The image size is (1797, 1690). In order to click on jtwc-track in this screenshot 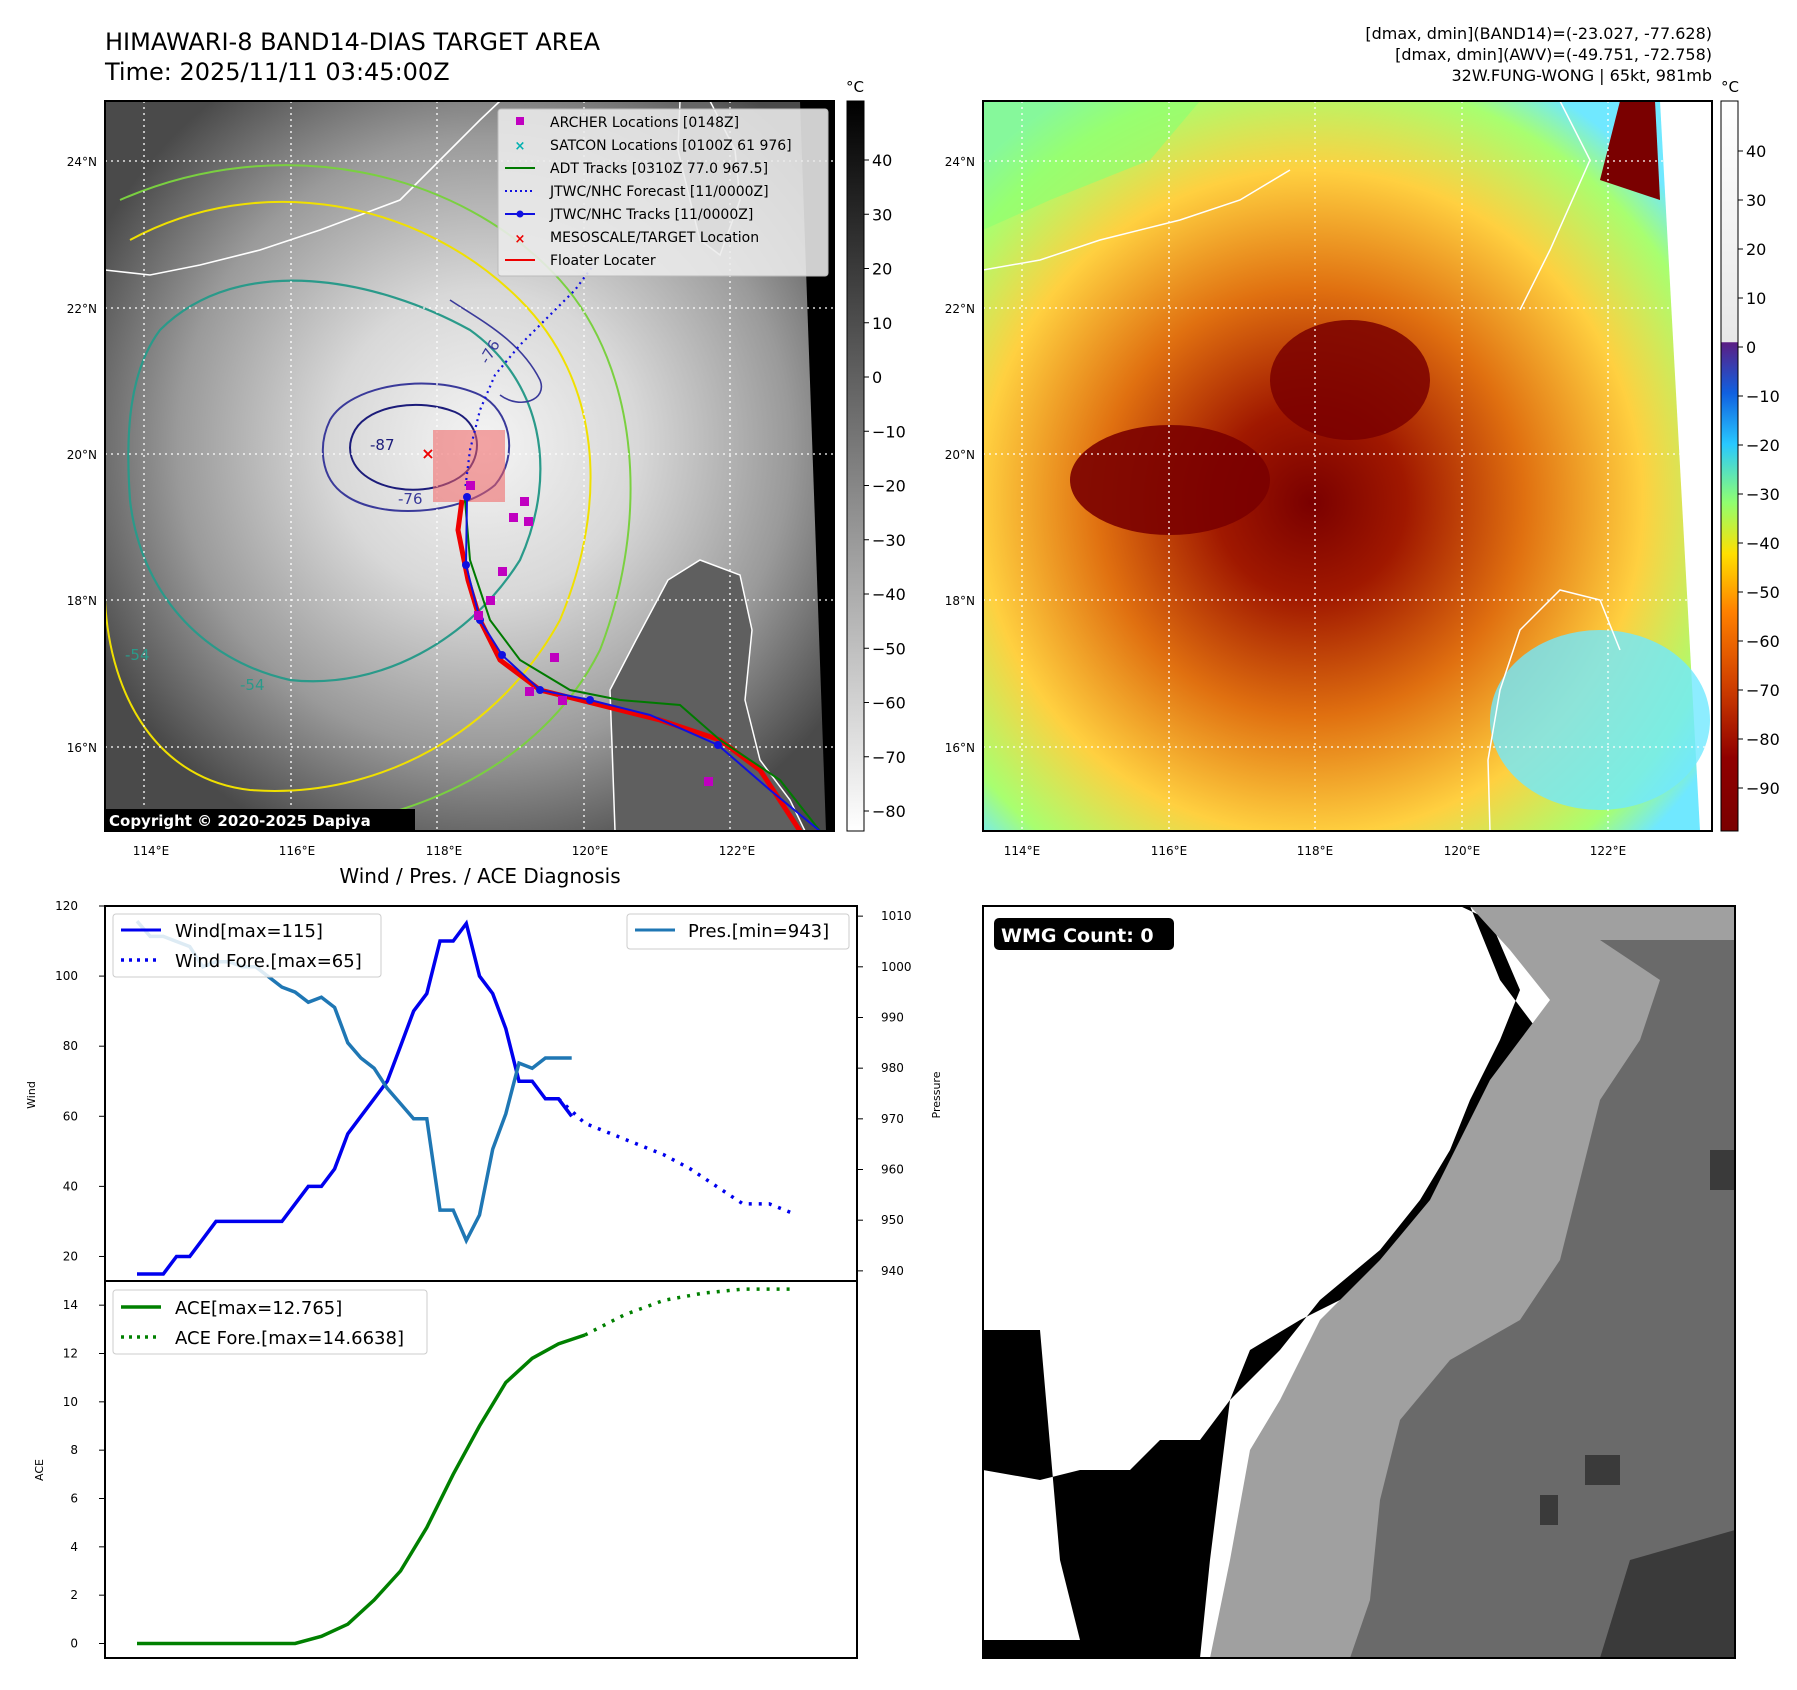, I will do `click(642, 663)`.